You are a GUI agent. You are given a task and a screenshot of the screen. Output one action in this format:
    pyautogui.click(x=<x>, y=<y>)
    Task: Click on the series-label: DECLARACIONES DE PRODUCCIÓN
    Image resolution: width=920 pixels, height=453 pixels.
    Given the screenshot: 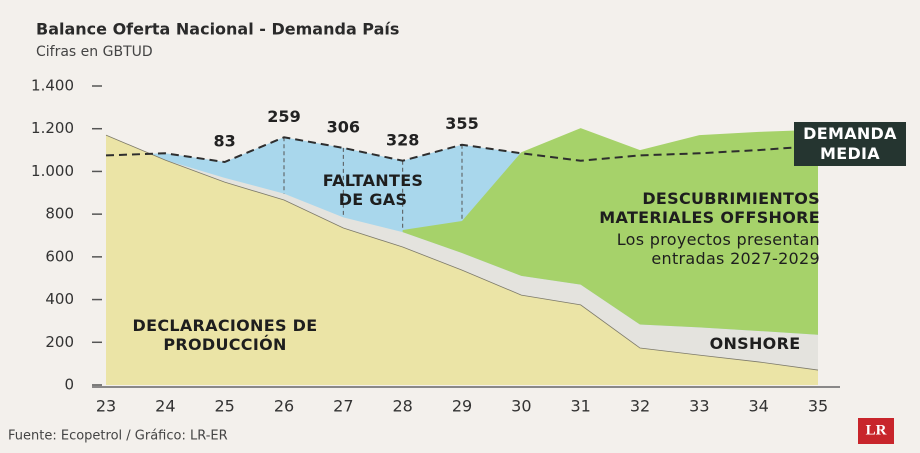 What is the action you would take?
    pyautogui.click(x=225, y=335)
    